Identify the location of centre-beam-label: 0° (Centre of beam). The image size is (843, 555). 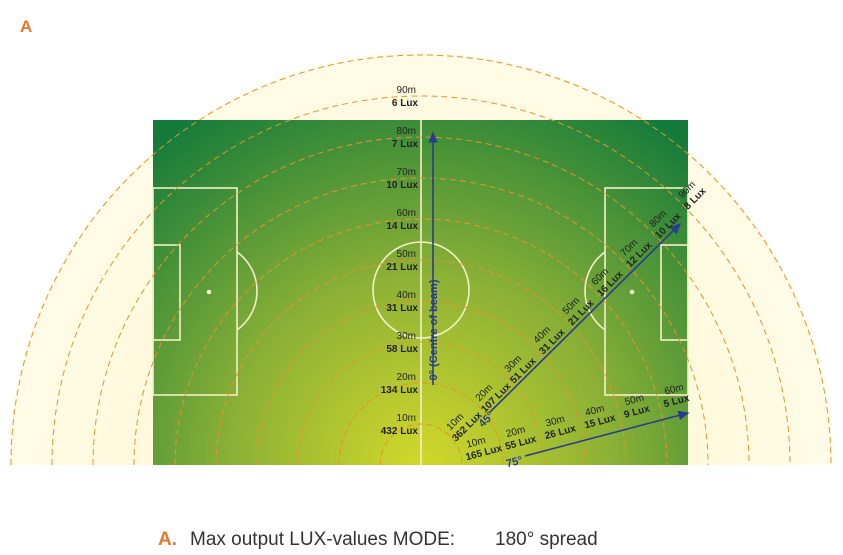
(434, 329).